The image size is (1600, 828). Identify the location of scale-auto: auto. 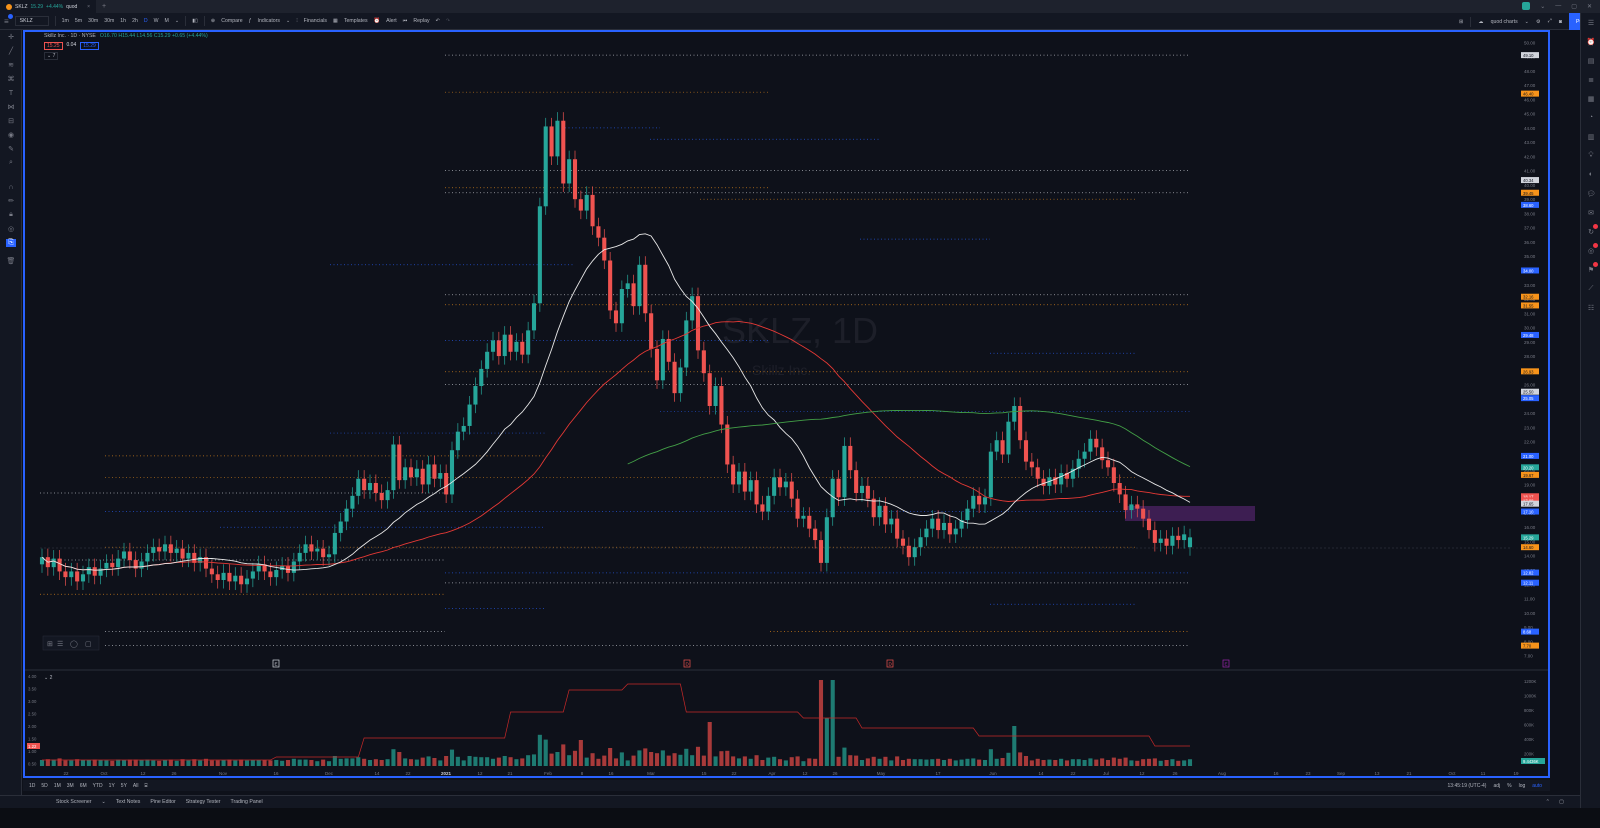
(1537, 785).